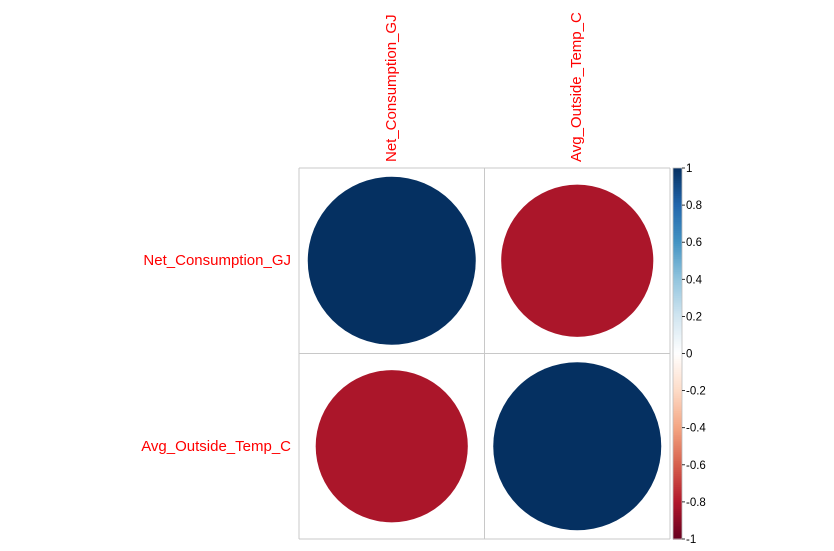  I want to click on colorbar: 1 0.8 0.6 0.4 0.2 0 -0.2 -0.4 -0.6 -0.8 -1, so click(689, 354).